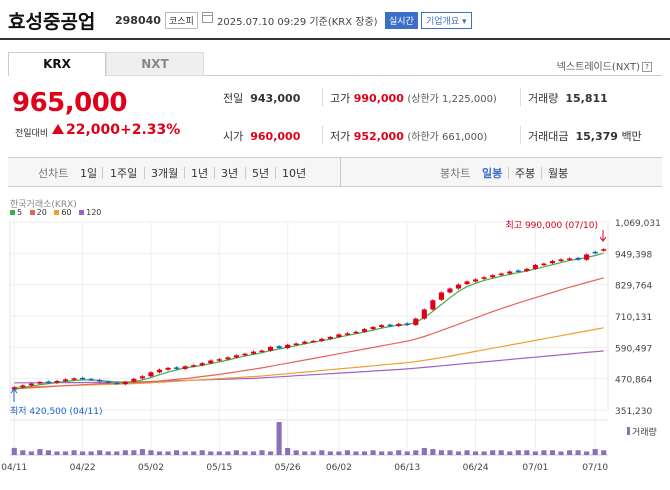  What do you see at coordinates (233, 98) in the screenshot?
I see `stat-label: 전일` at bounding box center [233, 98].